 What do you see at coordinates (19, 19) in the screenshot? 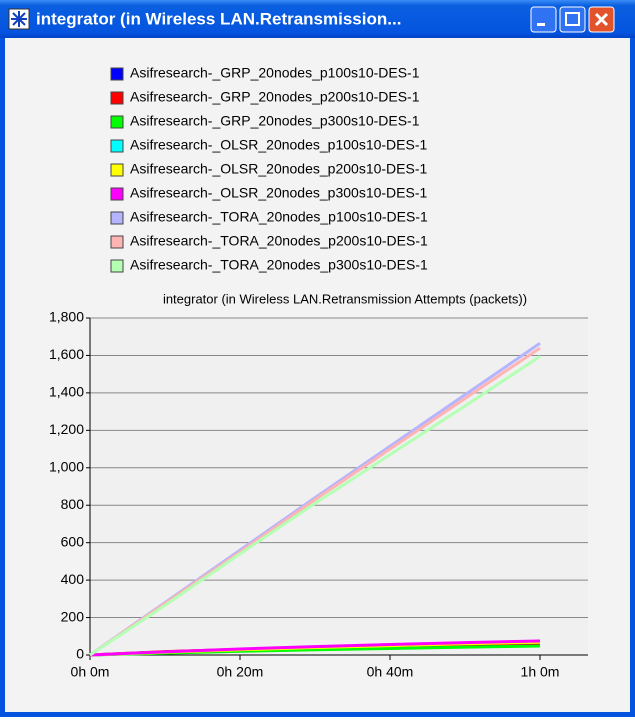
I see `app-icon` at bounding box center [19, 19].